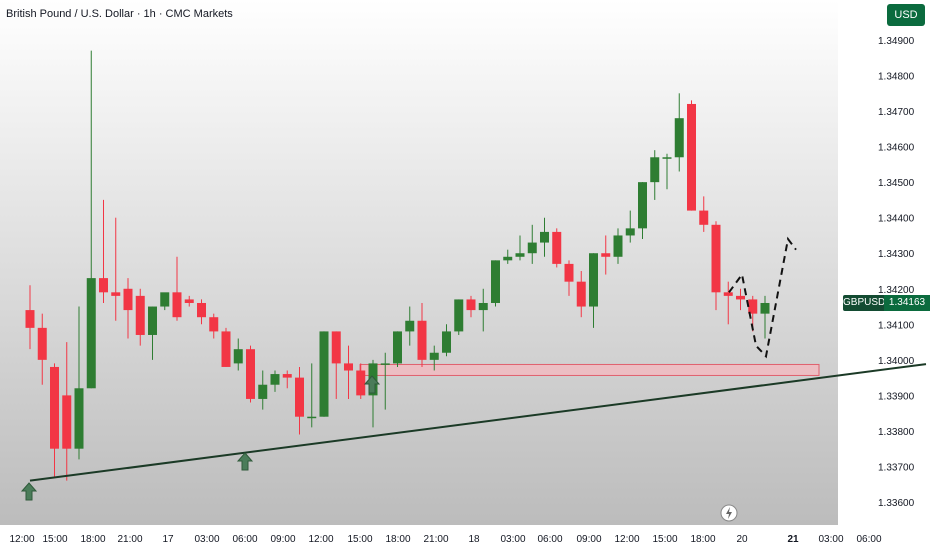 This screenshot has height=555, width=932. I want to click on time-tick-label: 09:00, so click(282, 539).